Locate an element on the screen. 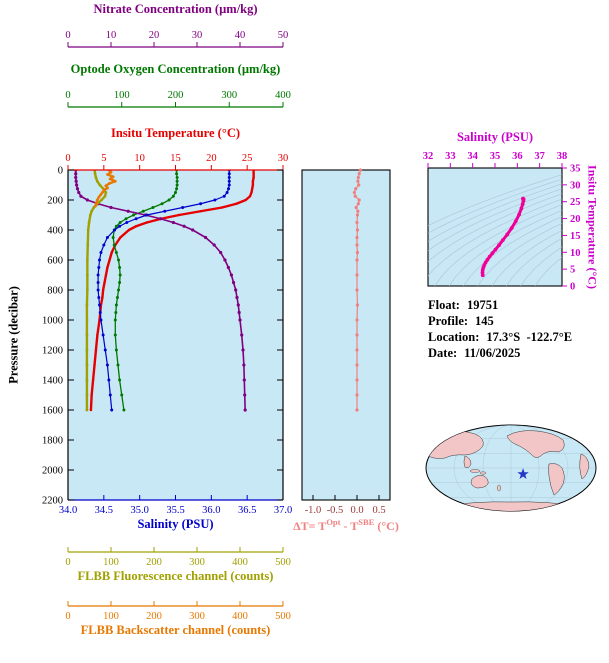 This screenshot has width=609, height=663. profile-label: Profile: is located at coordinates (448, 321).